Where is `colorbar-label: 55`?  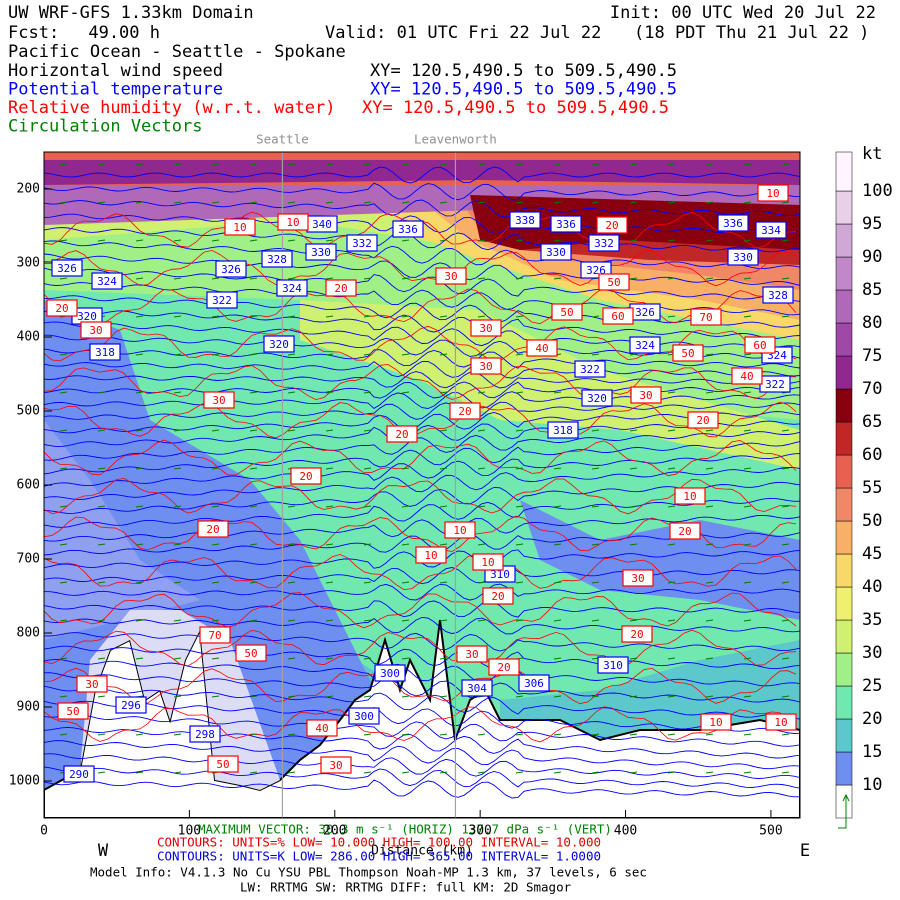
colorbar-label: 55 is located at coordinates (872, 488).